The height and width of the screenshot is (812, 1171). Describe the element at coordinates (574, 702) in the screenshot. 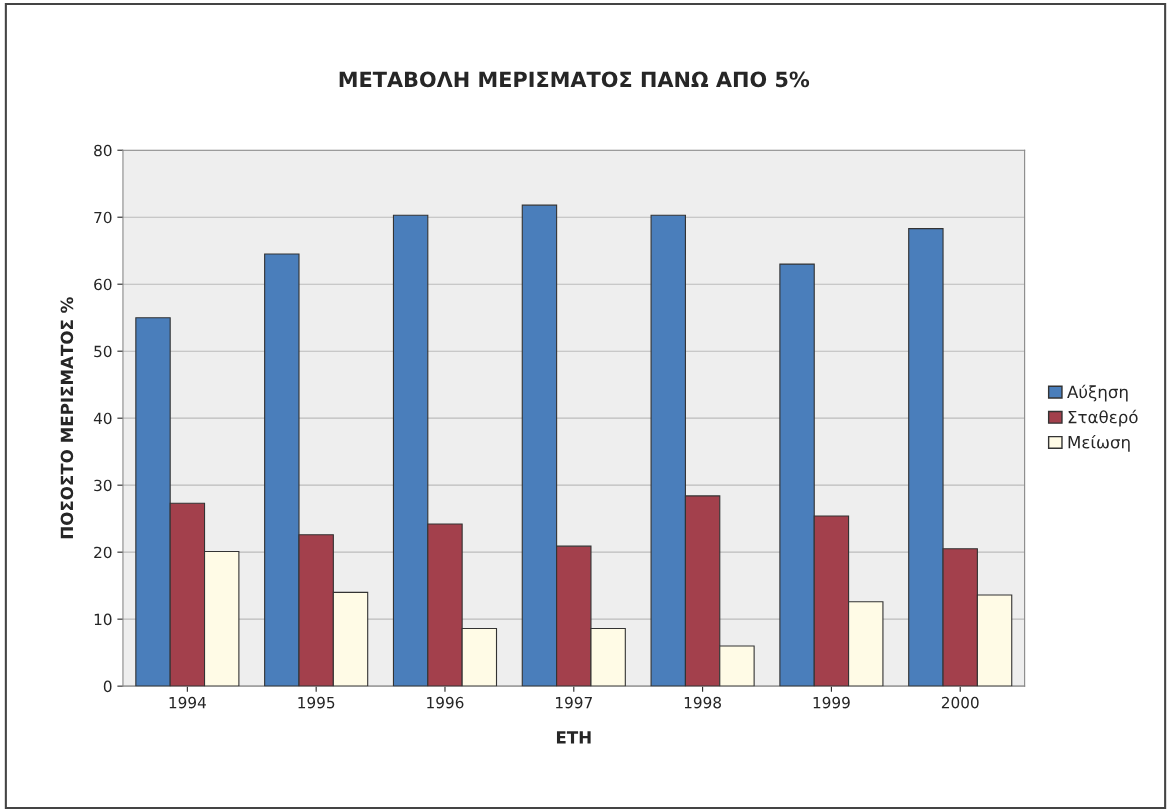

I see `x-tick-label: 1997` at that location.